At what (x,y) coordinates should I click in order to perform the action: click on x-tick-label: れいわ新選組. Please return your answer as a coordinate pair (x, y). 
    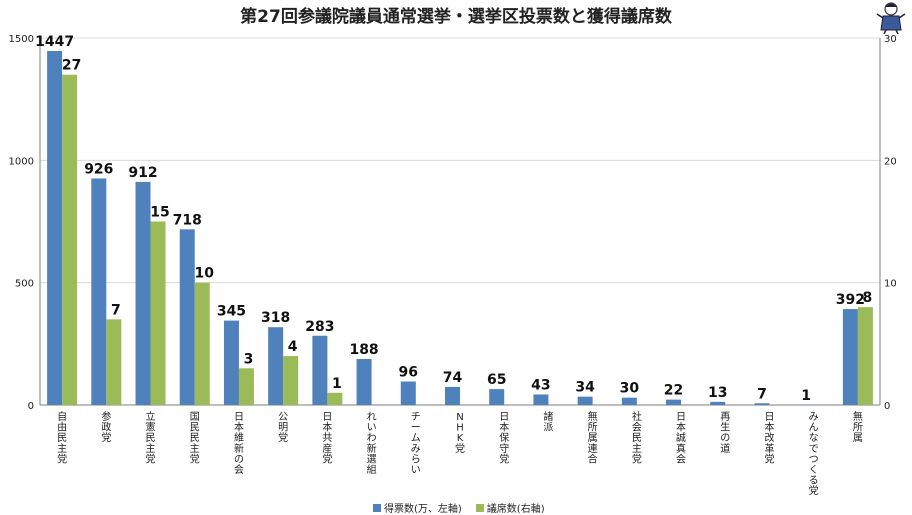
    Looking at the image, I should click on (372, 443).